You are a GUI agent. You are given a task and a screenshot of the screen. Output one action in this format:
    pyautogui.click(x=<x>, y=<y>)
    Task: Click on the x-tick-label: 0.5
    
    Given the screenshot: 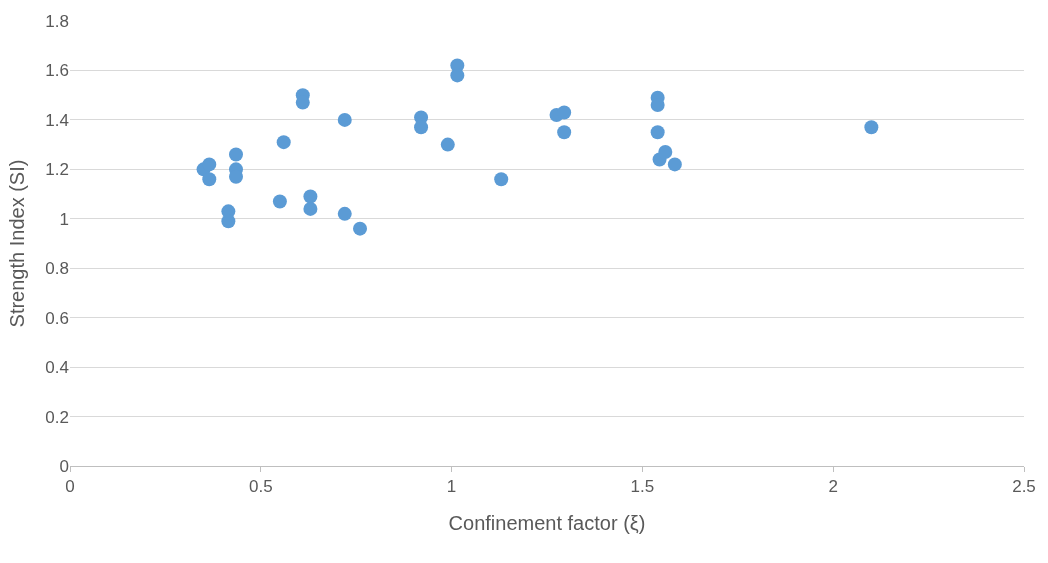 What is the action you would take?
    pyautogui.click(x=260, y=487)
    